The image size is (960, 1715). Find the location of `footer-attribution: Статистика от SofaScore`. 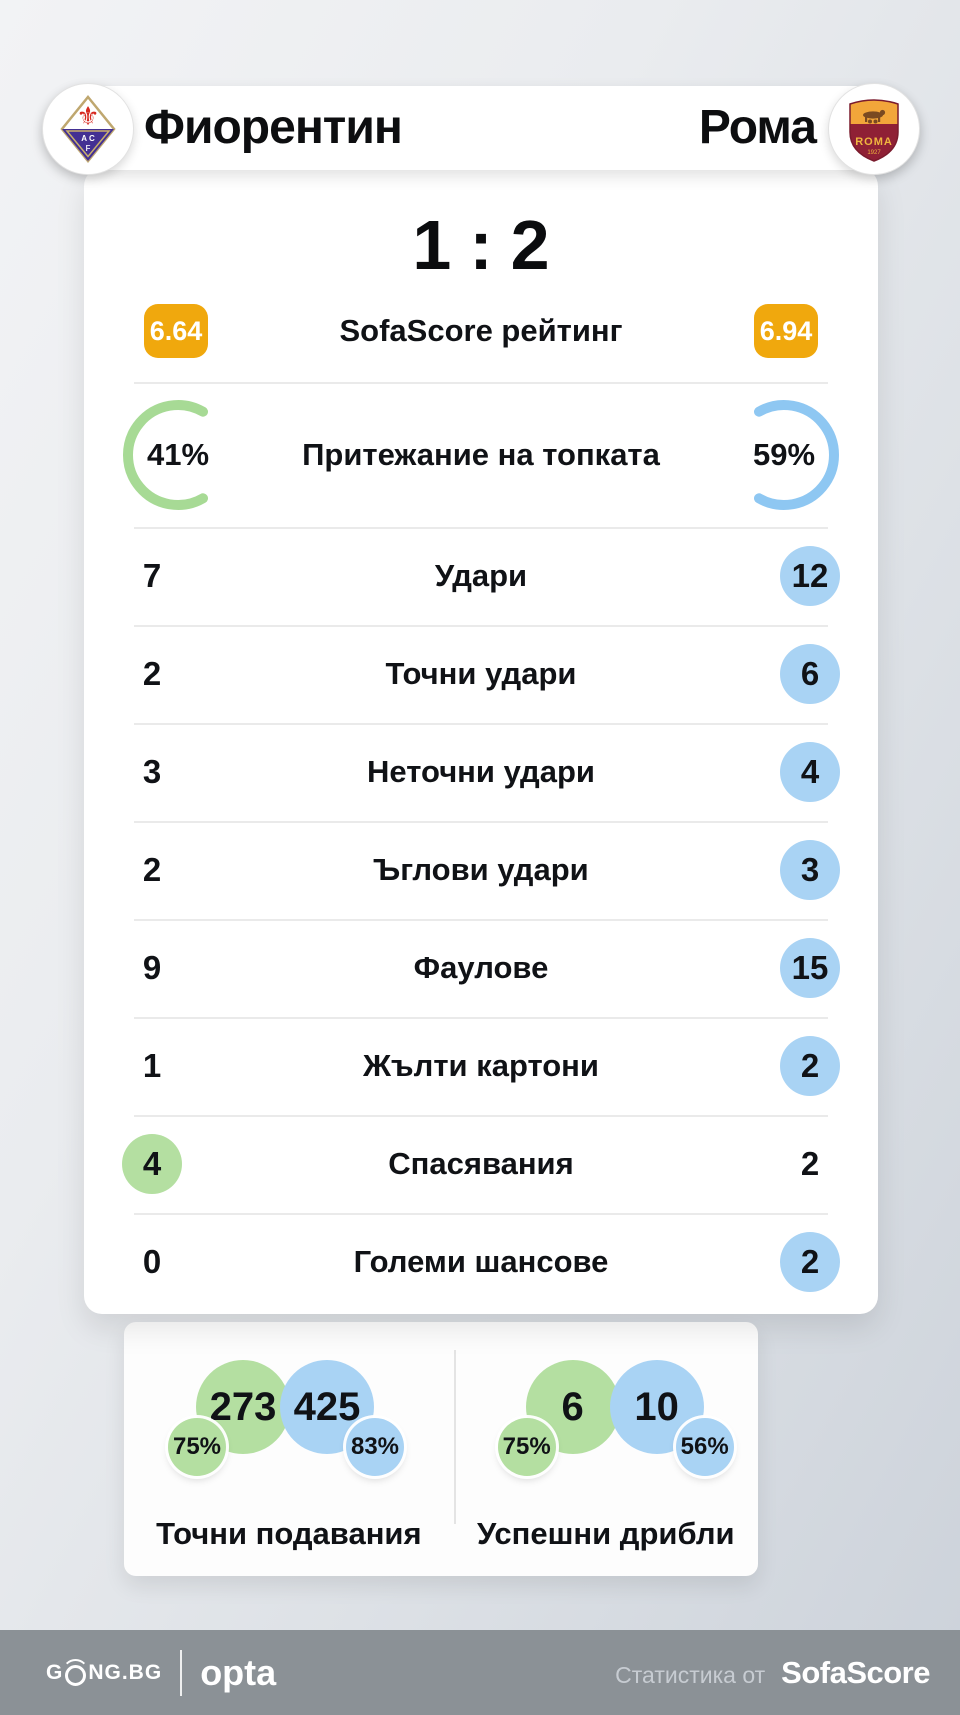

footer-attribution: Статистика от SofaScore is located at coordinates (772, 1673).